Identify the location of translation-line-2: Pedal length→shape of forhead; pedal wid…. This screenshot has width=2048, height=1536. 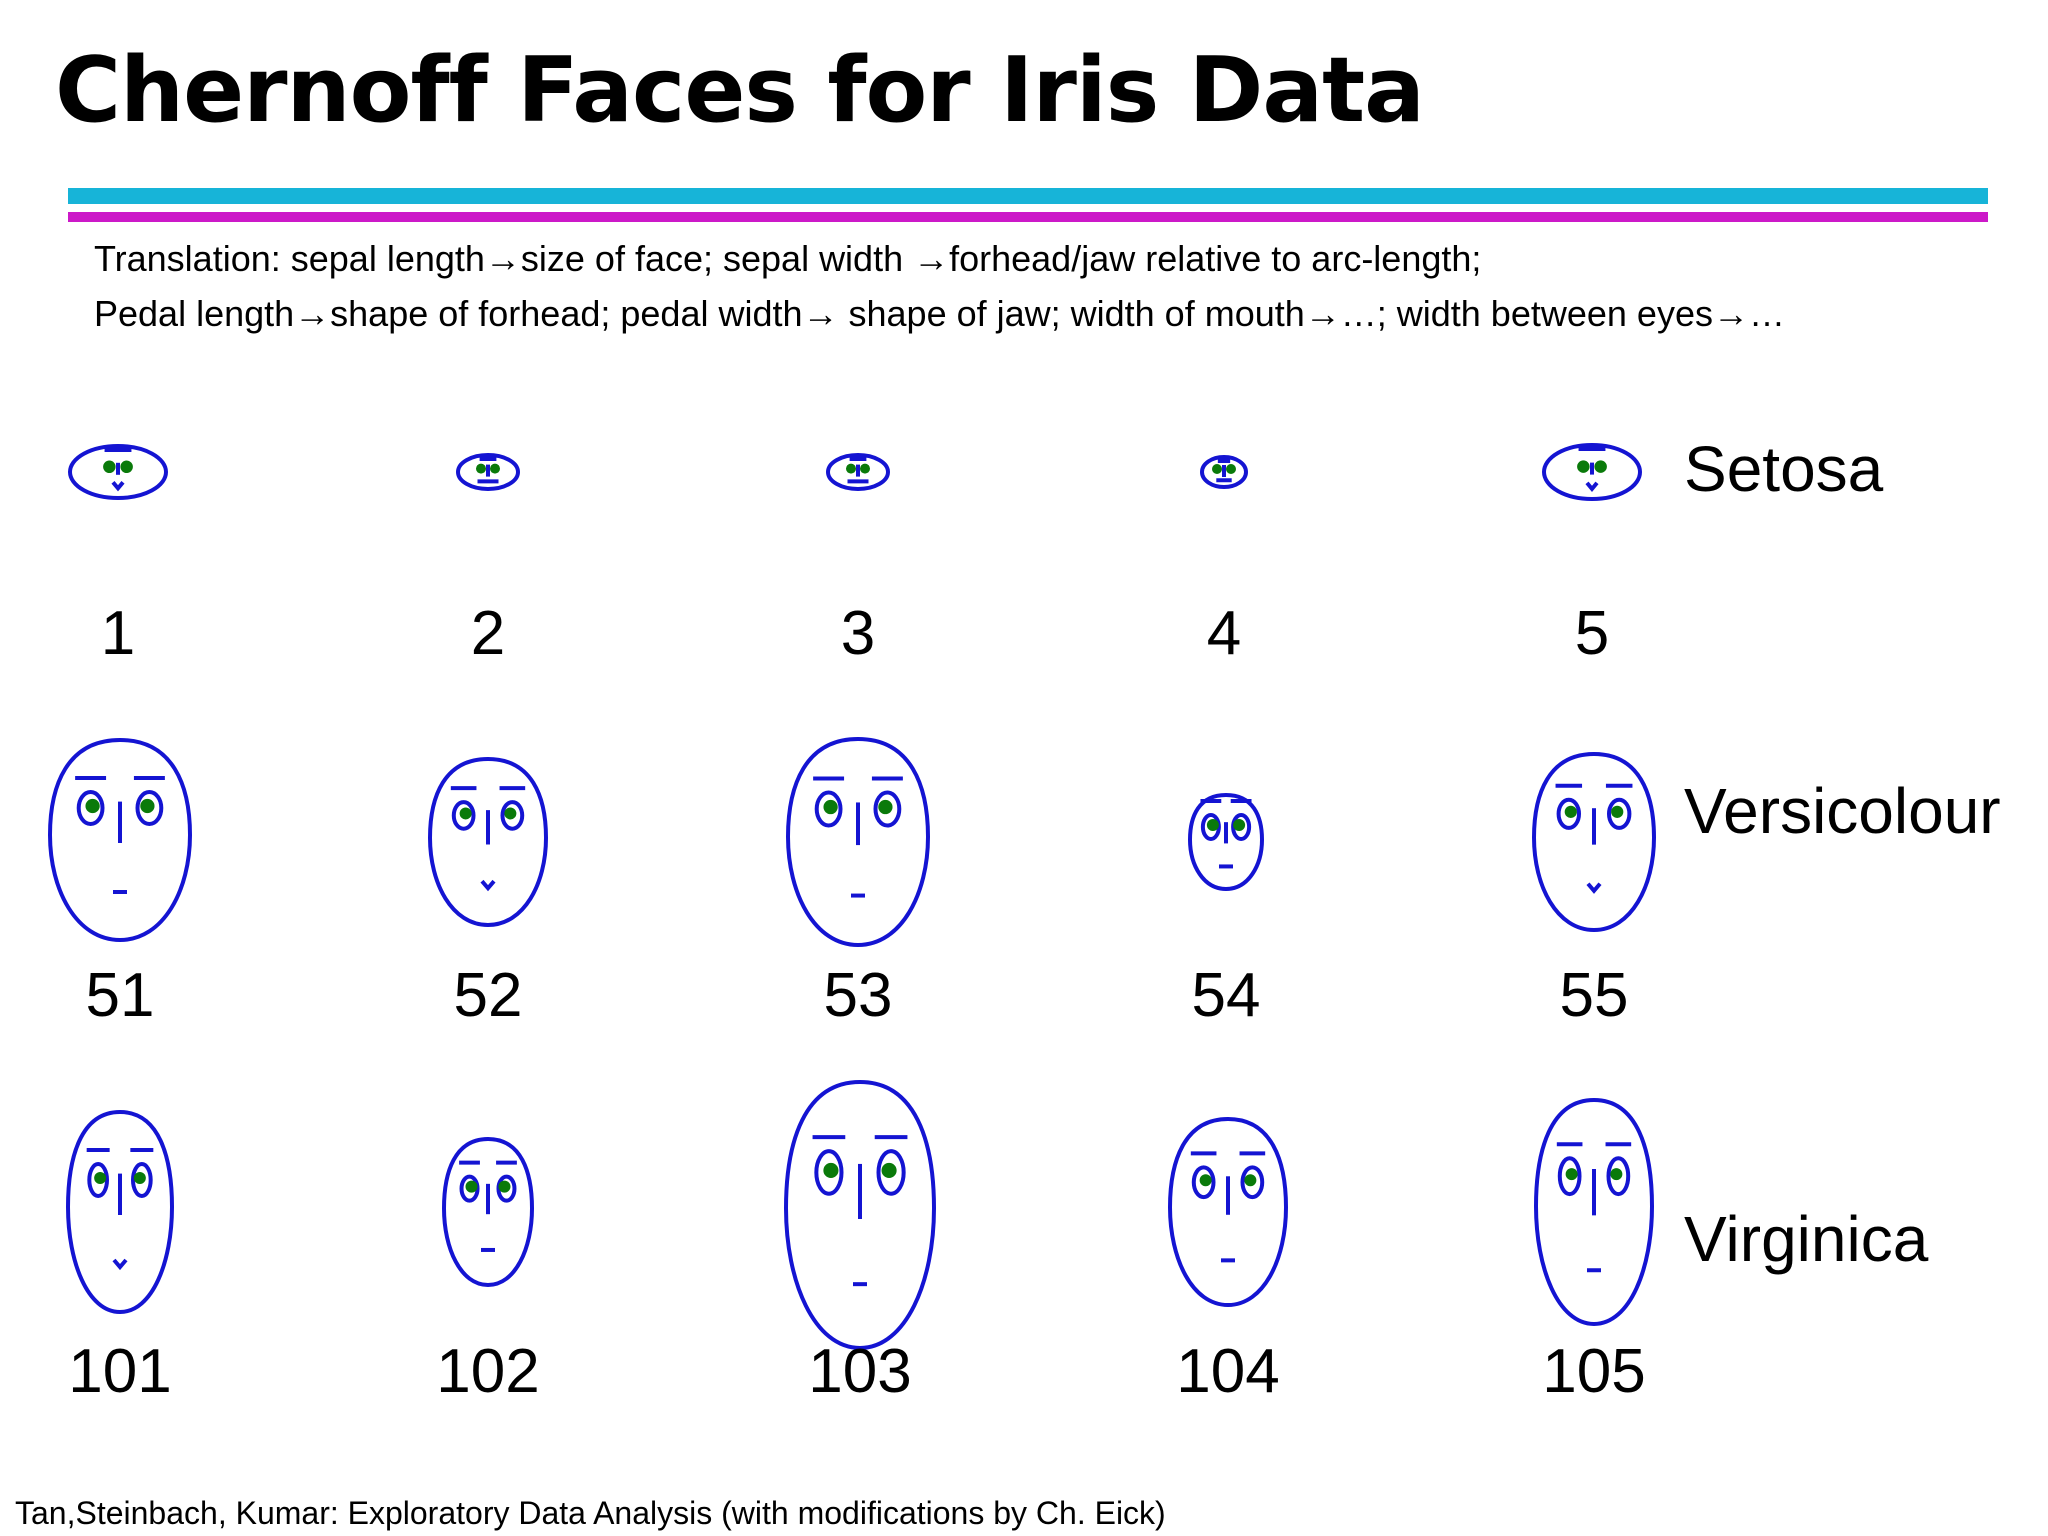
(939, 313).